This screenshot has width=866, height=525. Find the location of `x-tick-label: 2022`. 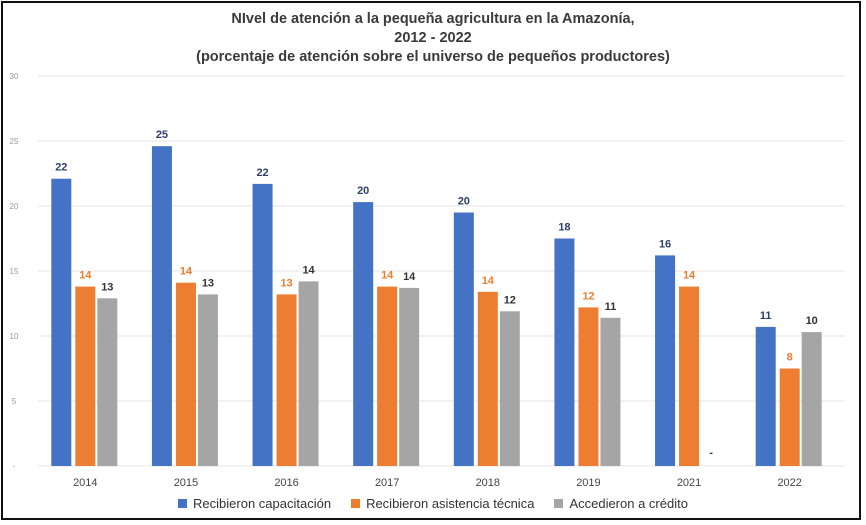

x-tick-label: 2022 is located at coordinates (789, 483).